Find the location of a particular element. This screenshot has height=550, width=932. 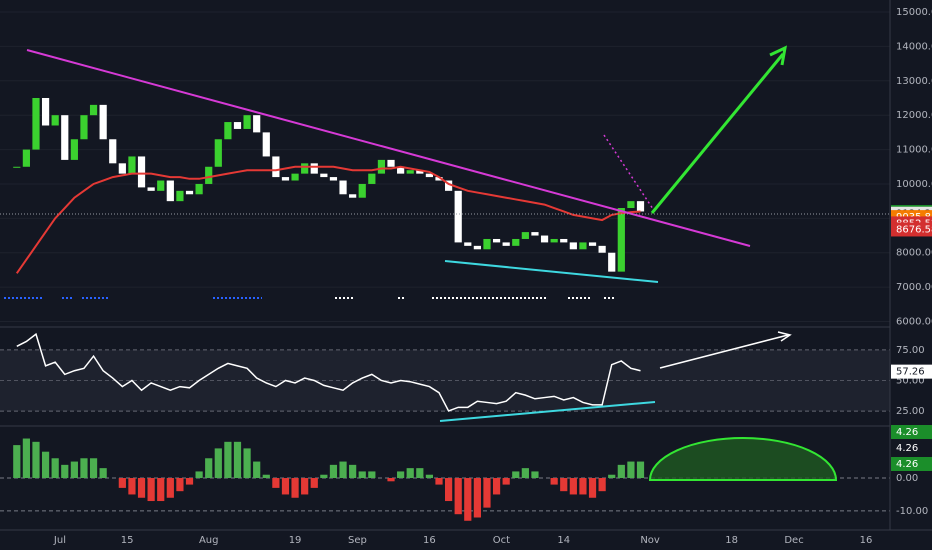

x-tick-label: Aug is located at coordinates (209, 540).